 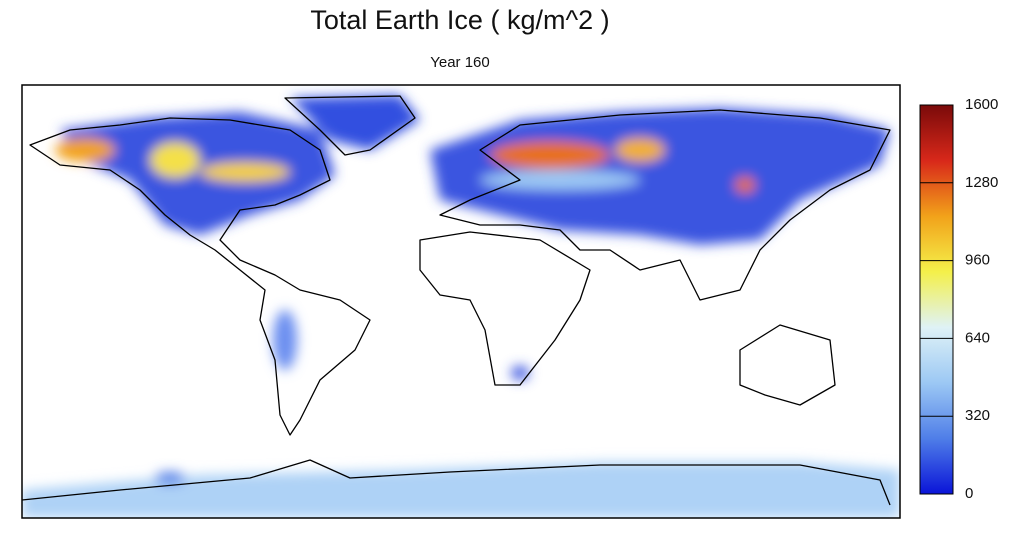 I want to click on chart-title: Total Earth Ice ( kg/m^2 ), so click(x=459, y=20).